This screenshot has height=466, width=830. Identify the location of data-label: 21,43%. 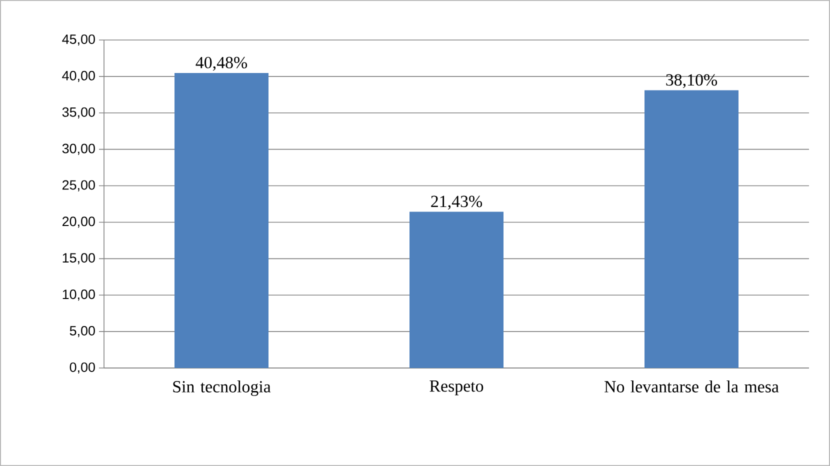
(456, 203).